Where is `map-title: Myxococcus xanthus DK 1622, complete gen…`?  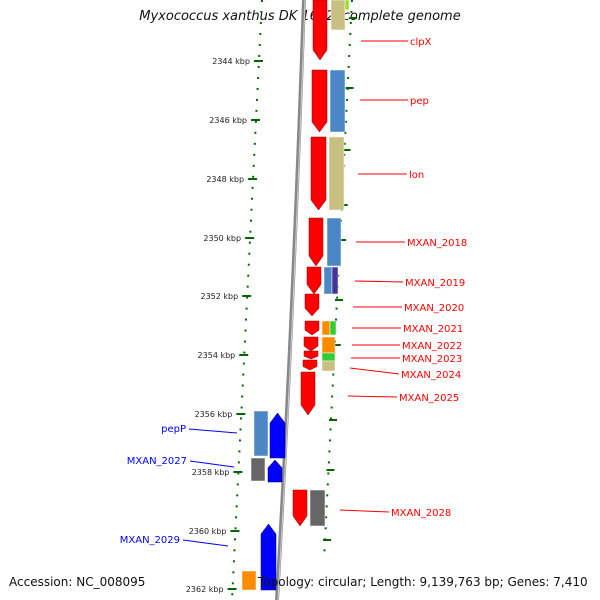 map-title: Myxococcus xanthus DK 1622, complete gen… is located at coordinates (300, 16).